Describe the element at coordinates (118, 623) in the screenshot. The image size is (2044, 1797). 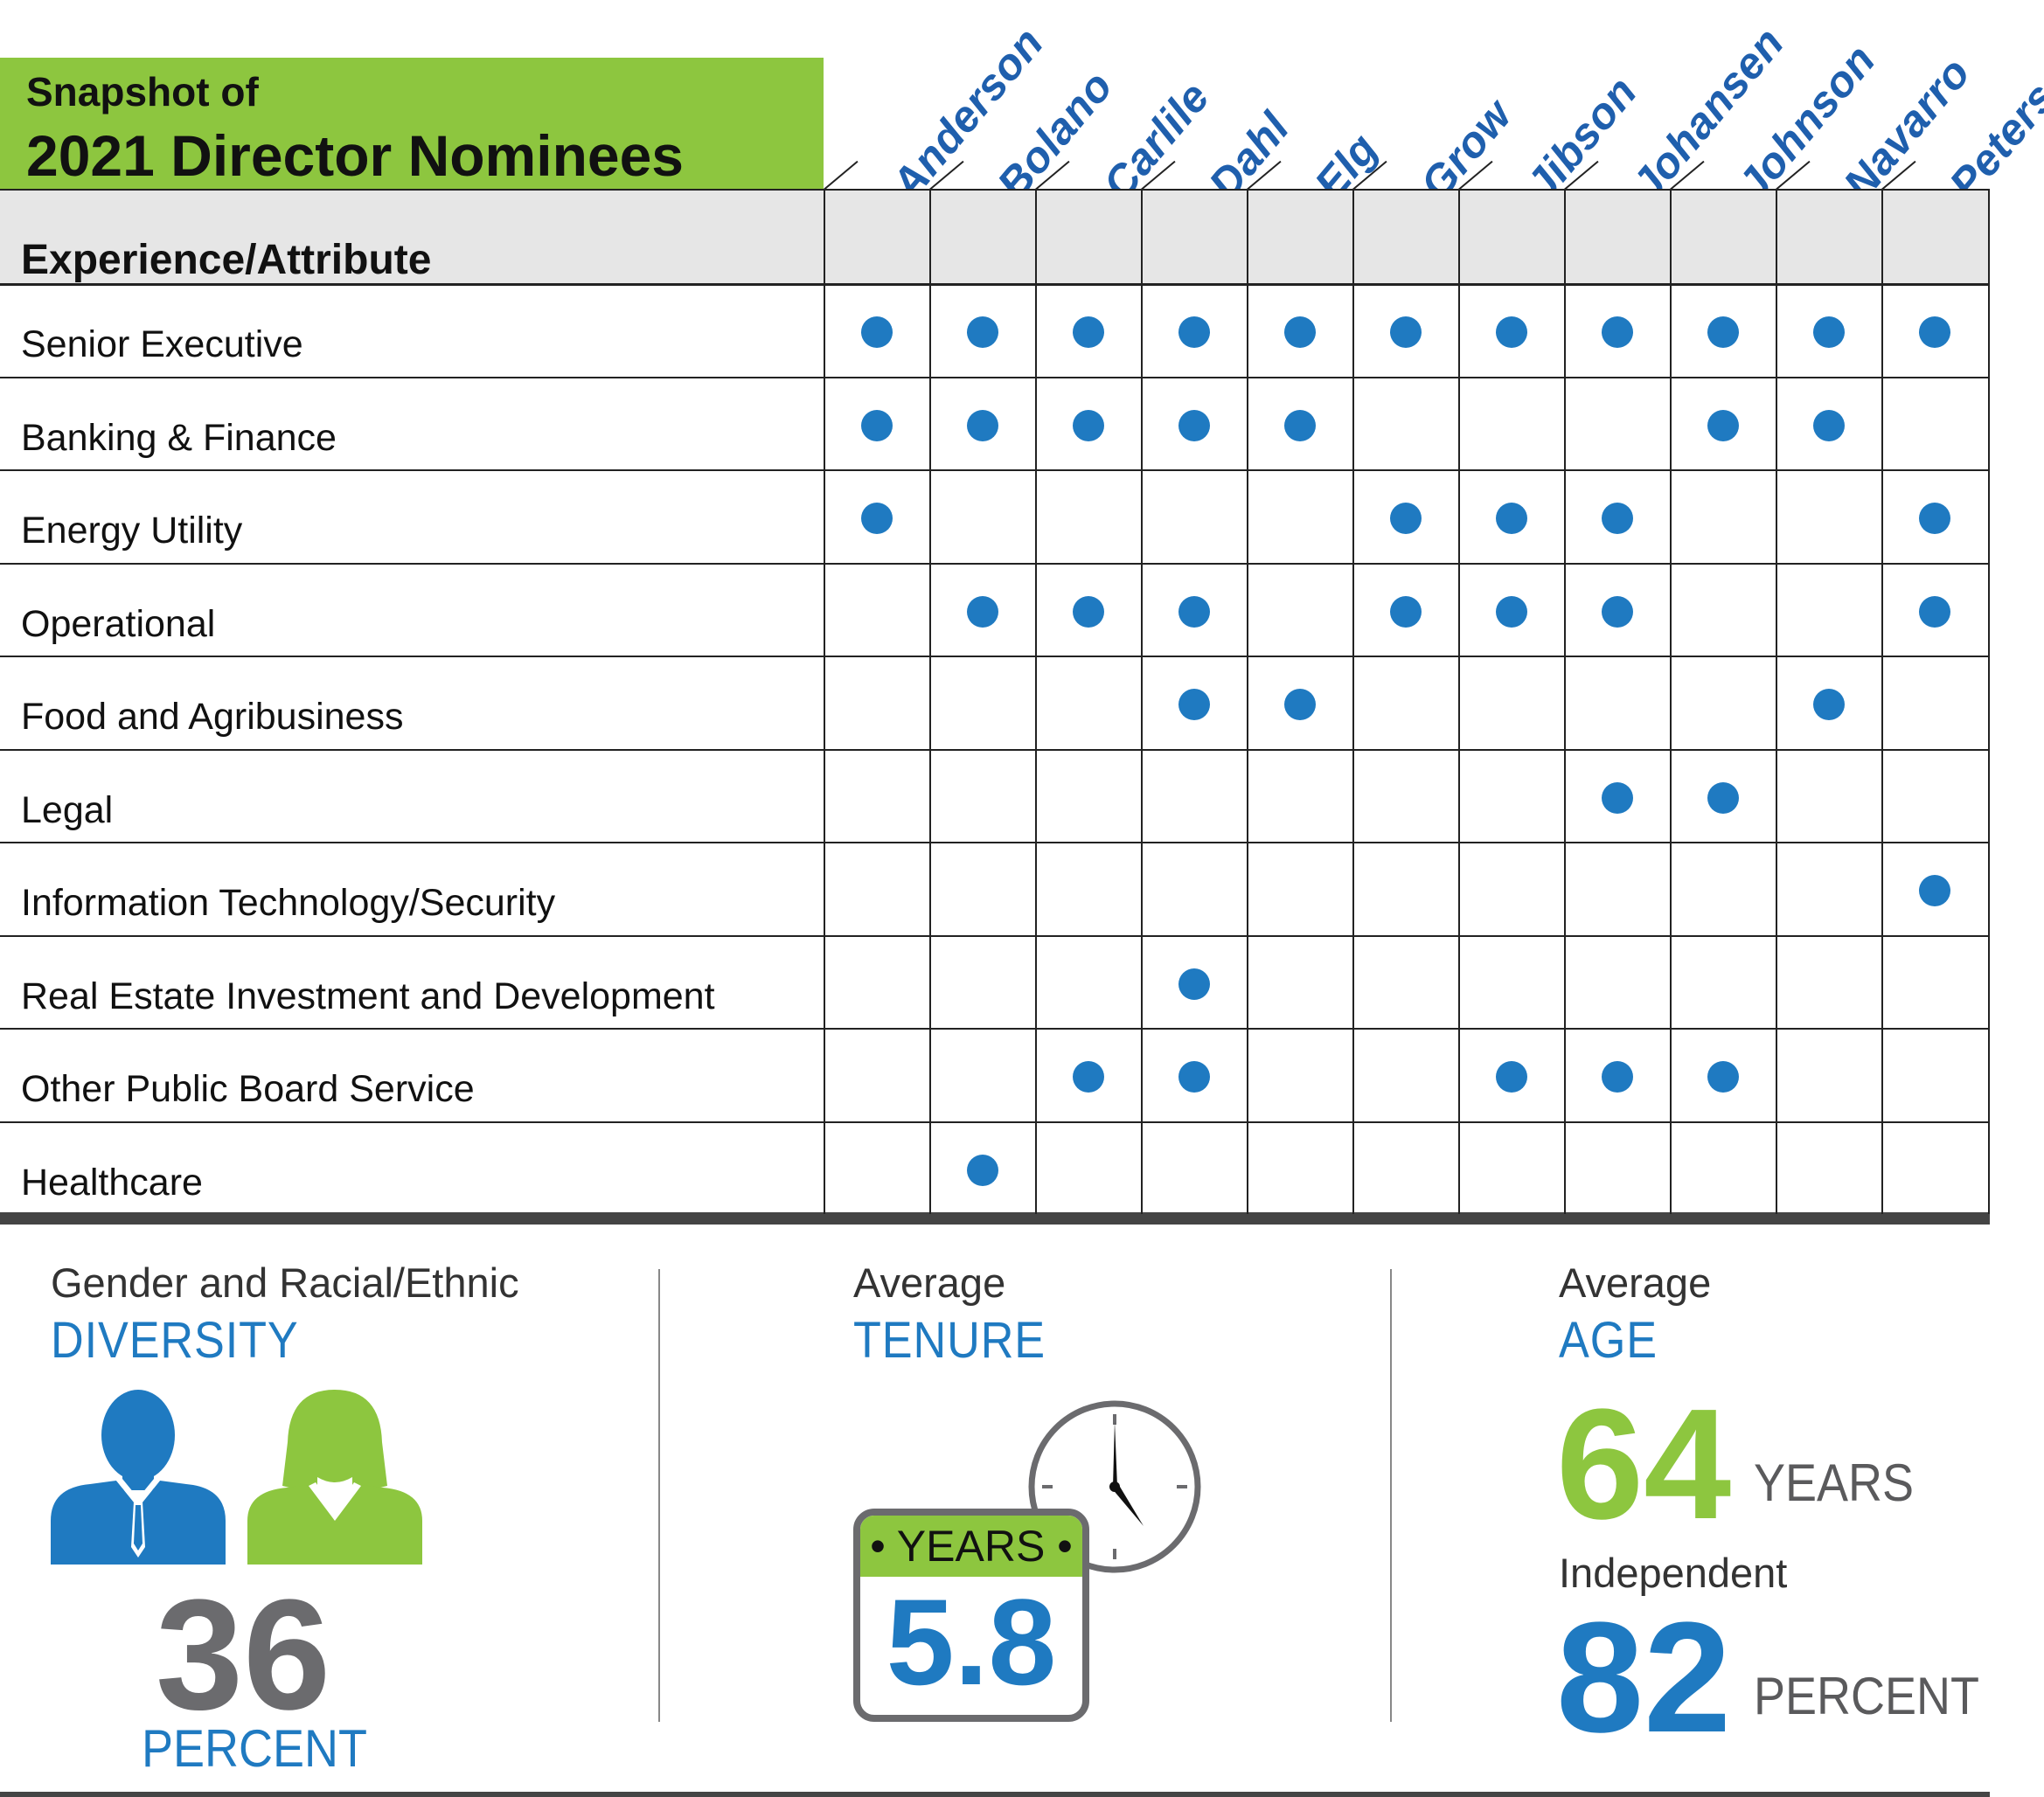
I see `attribute-label: Operational` at that location.